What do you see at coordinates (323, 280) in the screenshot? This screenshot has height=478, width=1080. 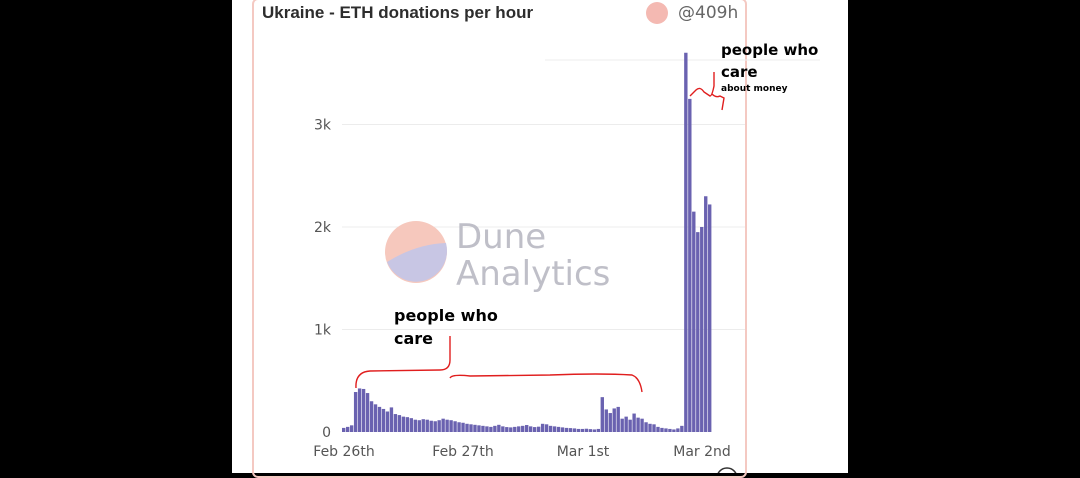 I see `y-axis-ticks: 0 1k 2k 3k` at bounding box center [323, 280].